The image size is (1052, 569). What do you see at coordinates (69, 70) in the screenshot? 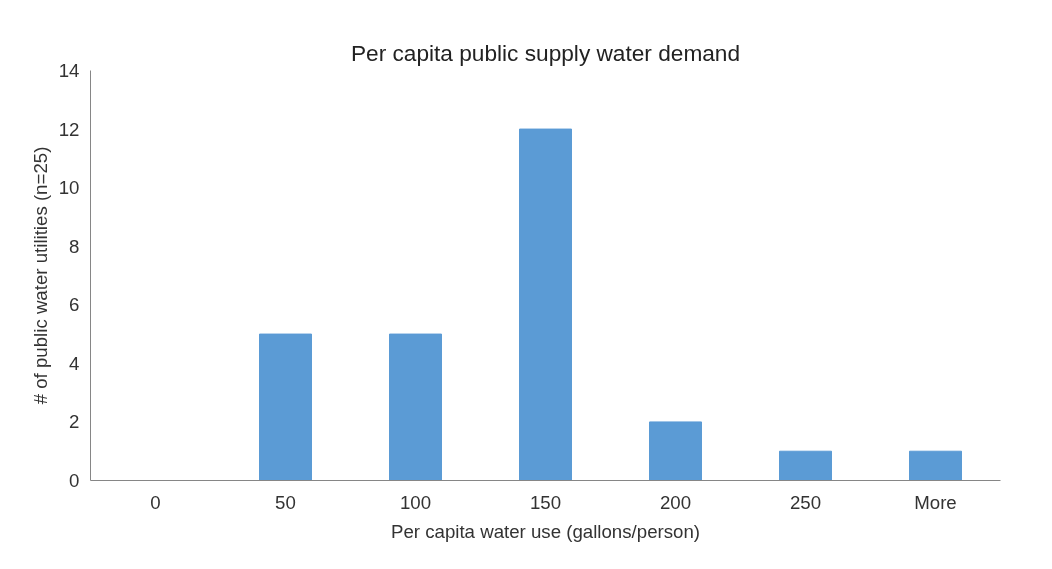
I see `y-tick-label: 14` at bounding box center [69, 70].